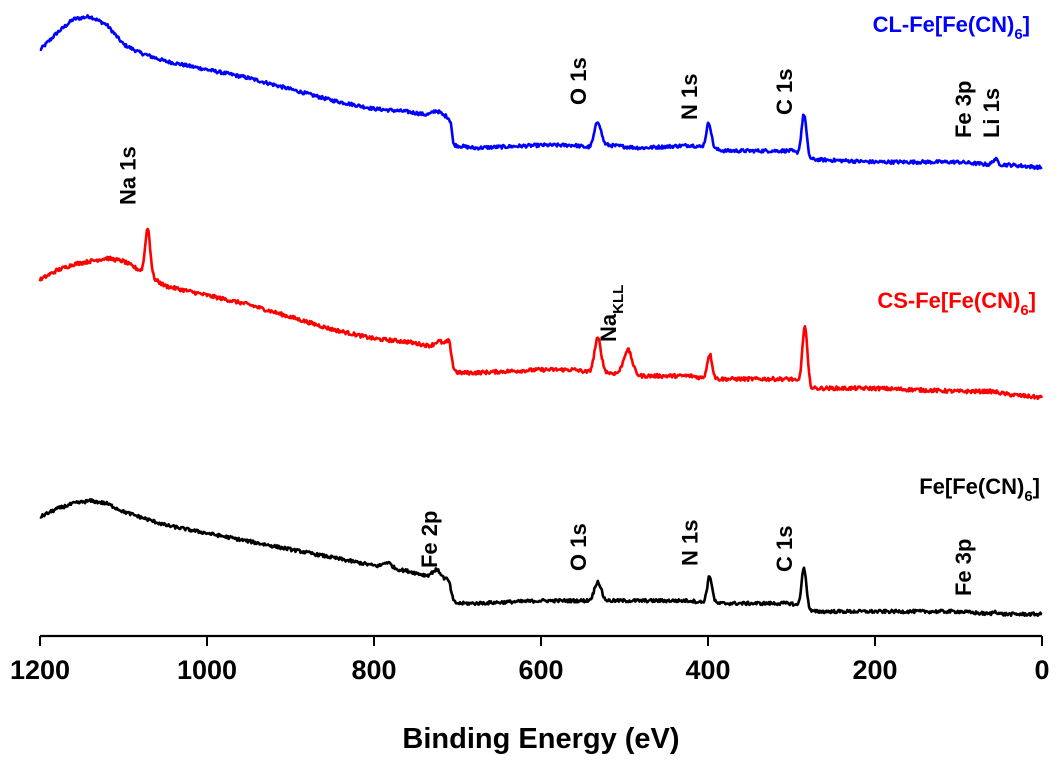 Image resolution: width=1060 pixels, height=761 pixels. What do you see at coordinates (951, 27) in the screenshot?
I see `series-label: CL-Fe[Fe(CN)6]` at bounding box center [951, 27].